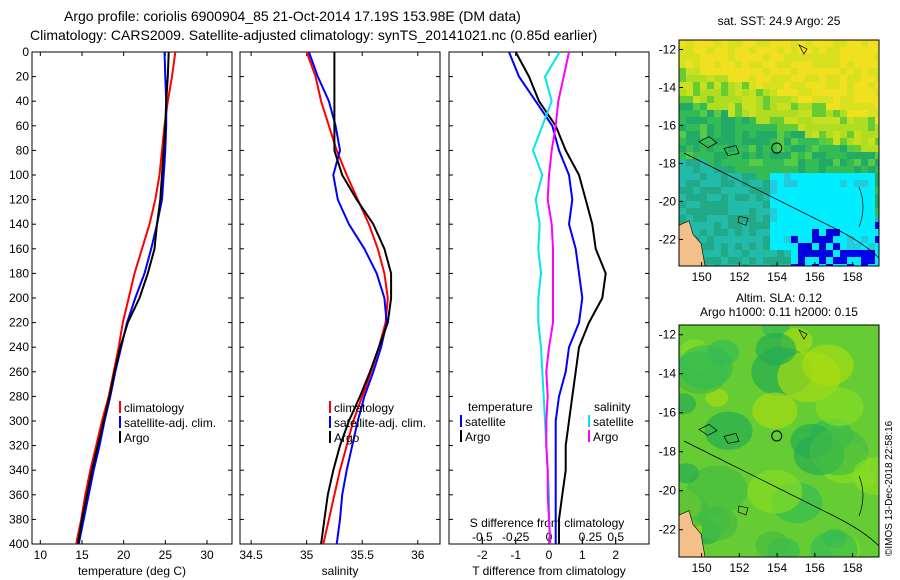 This screenshot has height=580, width=900. I want to click on x-tick-label: 0, so click(549, 555).